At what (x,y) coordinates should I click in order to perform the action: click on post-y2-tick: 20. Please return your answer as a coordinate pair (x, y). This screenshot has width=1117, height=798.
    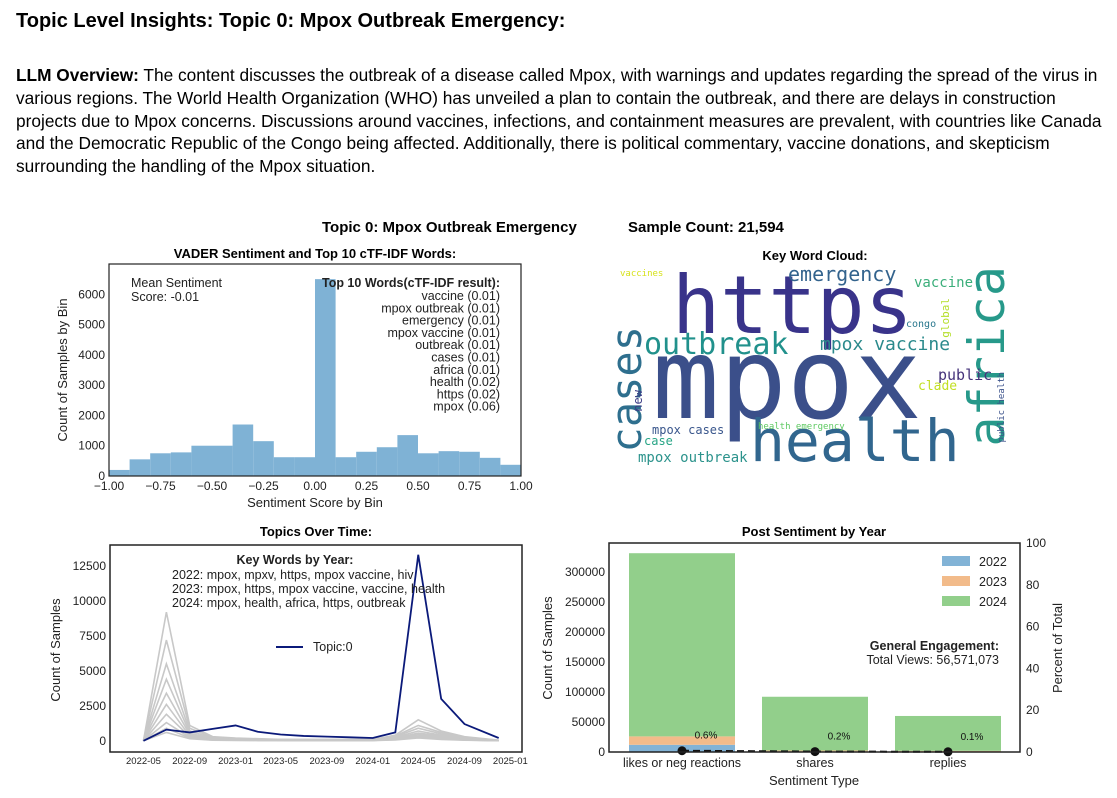
    Looking at the image, I should click on (1033, 710).